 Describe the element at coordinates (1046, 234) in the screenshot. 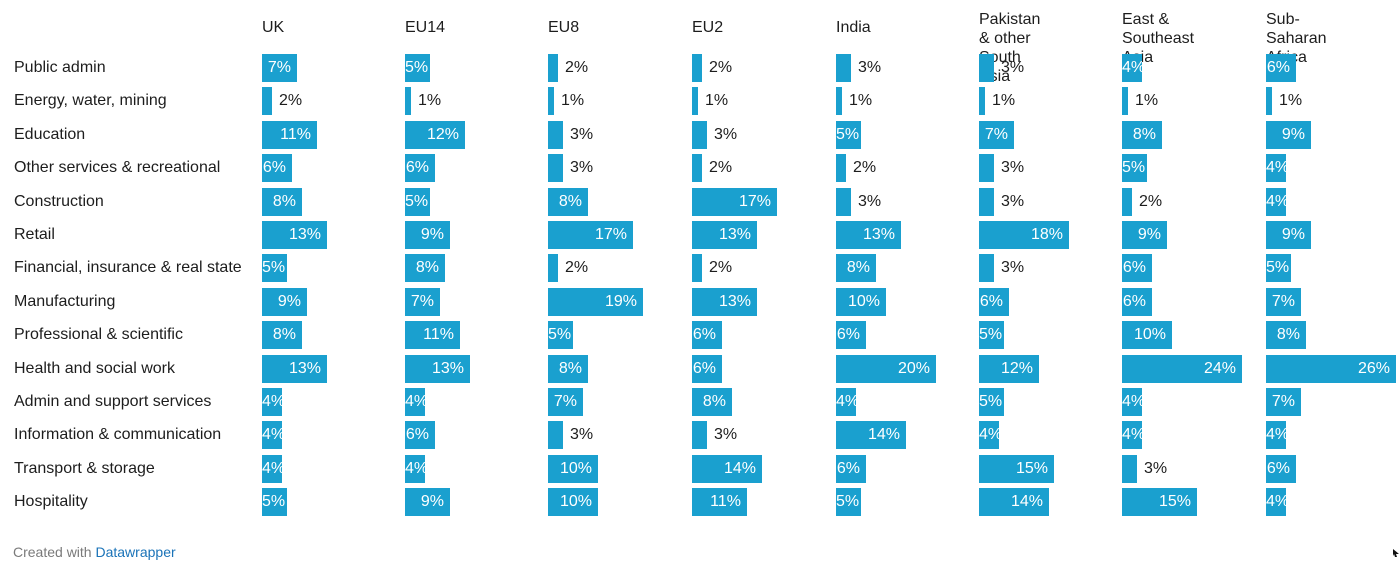

I see `value-label: 18%` at that location.